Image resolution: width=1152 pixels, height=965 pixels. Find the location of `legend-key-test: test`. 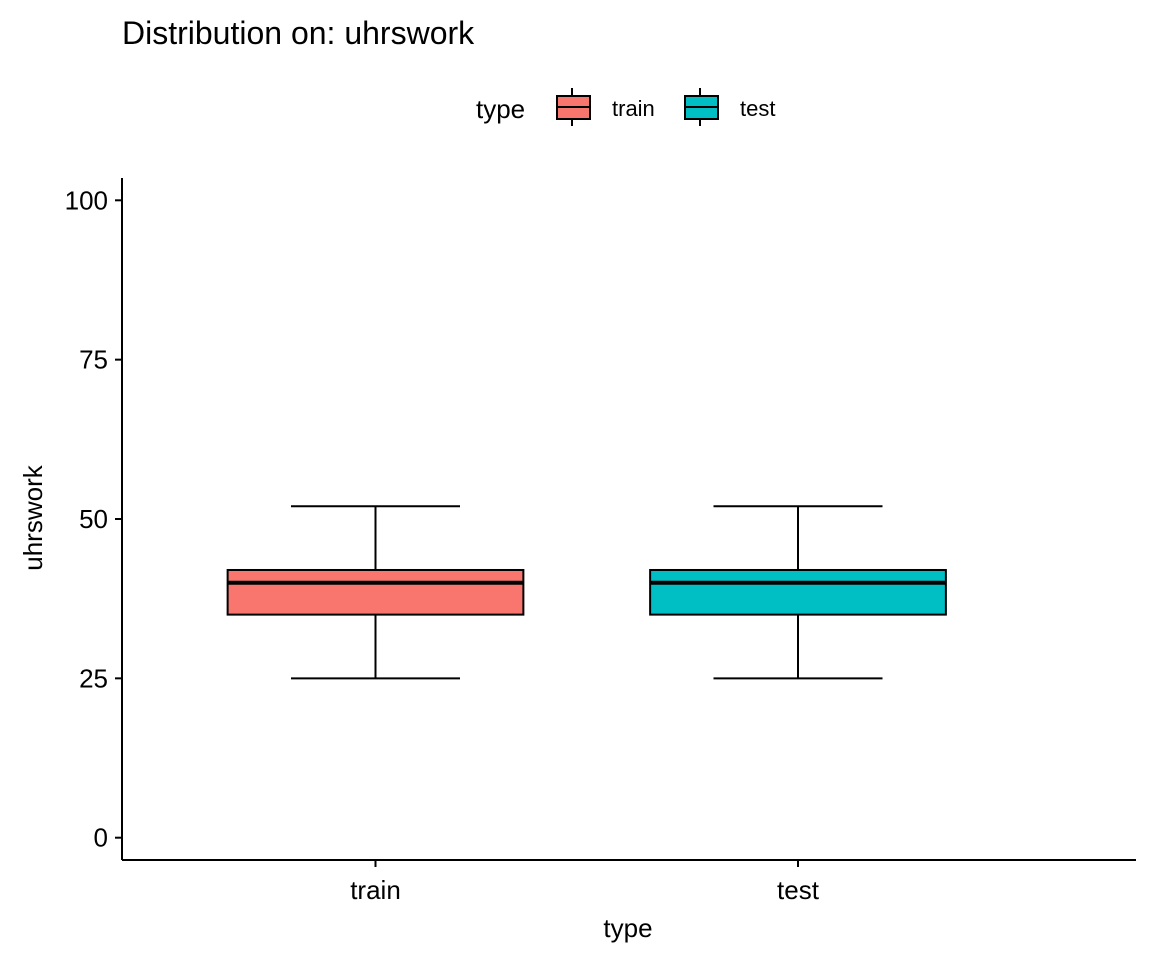

legend-key-test: test is located at coordinates (729, 107).